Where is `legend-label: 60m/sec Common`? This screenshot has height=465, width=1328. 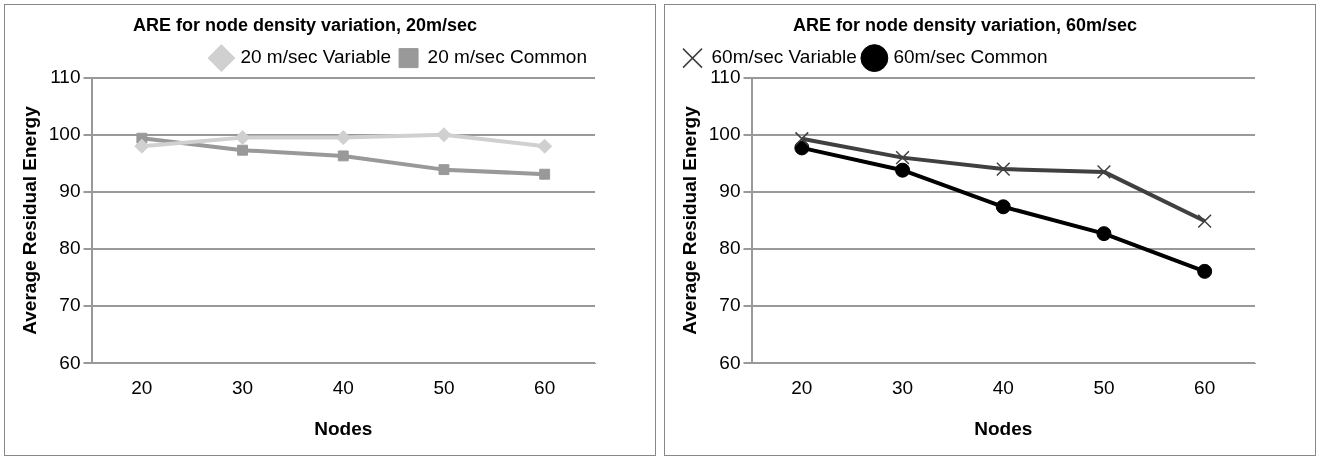
legend-label: 60m/sec Common is located at coordinates (970, 57).